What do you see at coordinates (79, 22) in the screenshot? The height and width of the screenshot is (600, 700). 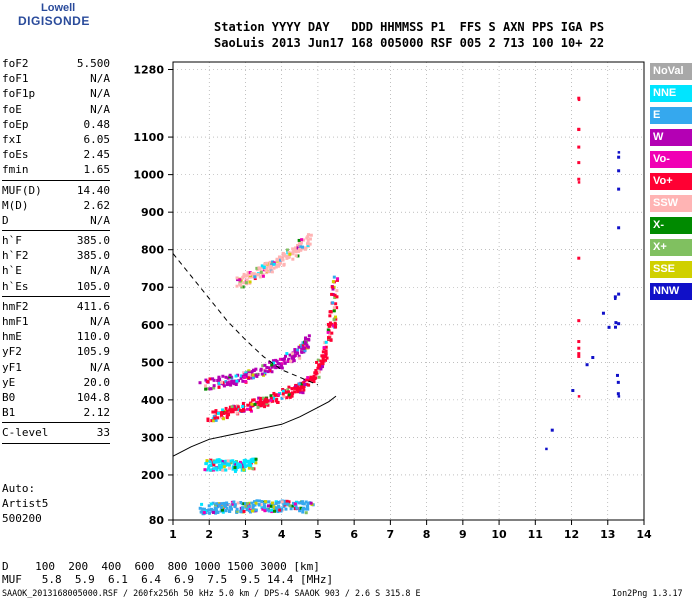 I see `lowell-logo: Lowell DIGISONDE` at bounding box center [79, 22].